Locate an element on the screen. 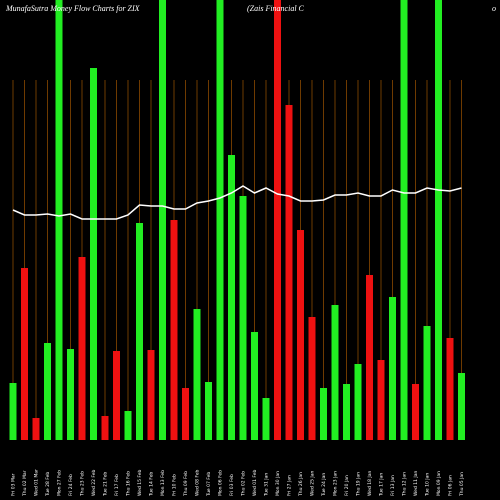 This screenshot has width=500, height=500. x-tick-label: Thu 12 Jan is located at coordinates (405, 484).